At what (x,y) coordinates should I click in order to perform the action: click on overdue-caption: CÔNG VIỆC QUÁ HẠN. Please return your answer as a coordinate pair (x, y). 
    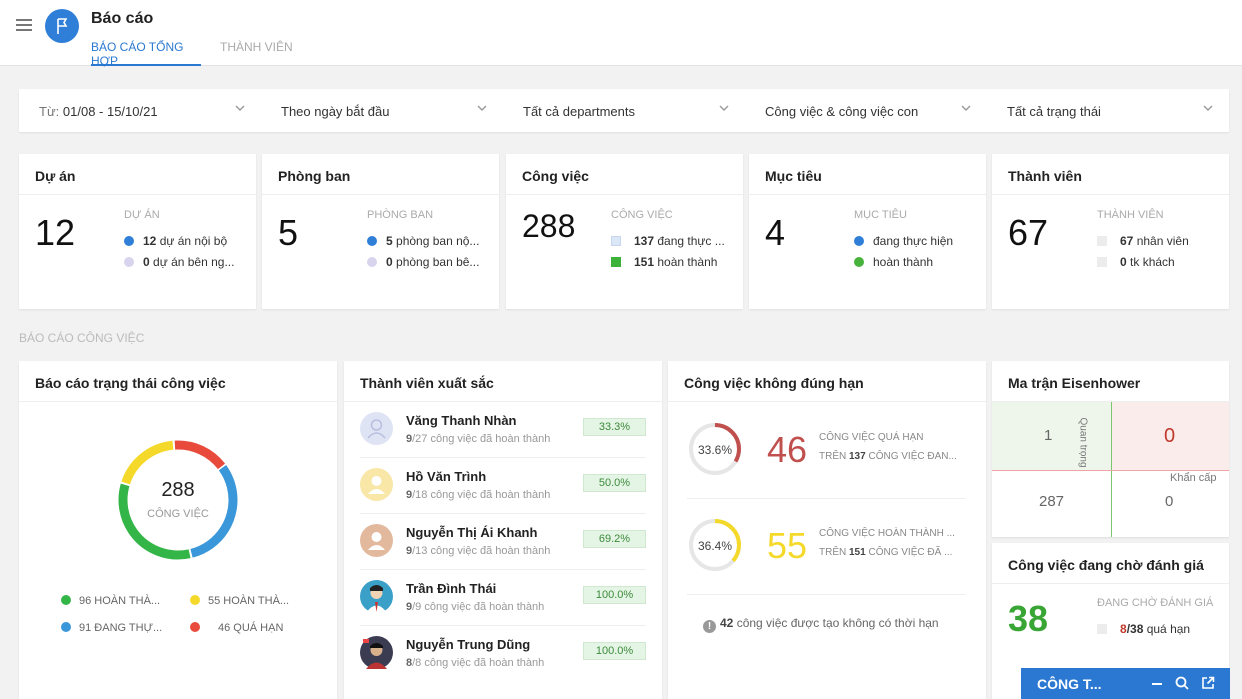
    Looking at the image, I should click on (871, 437).